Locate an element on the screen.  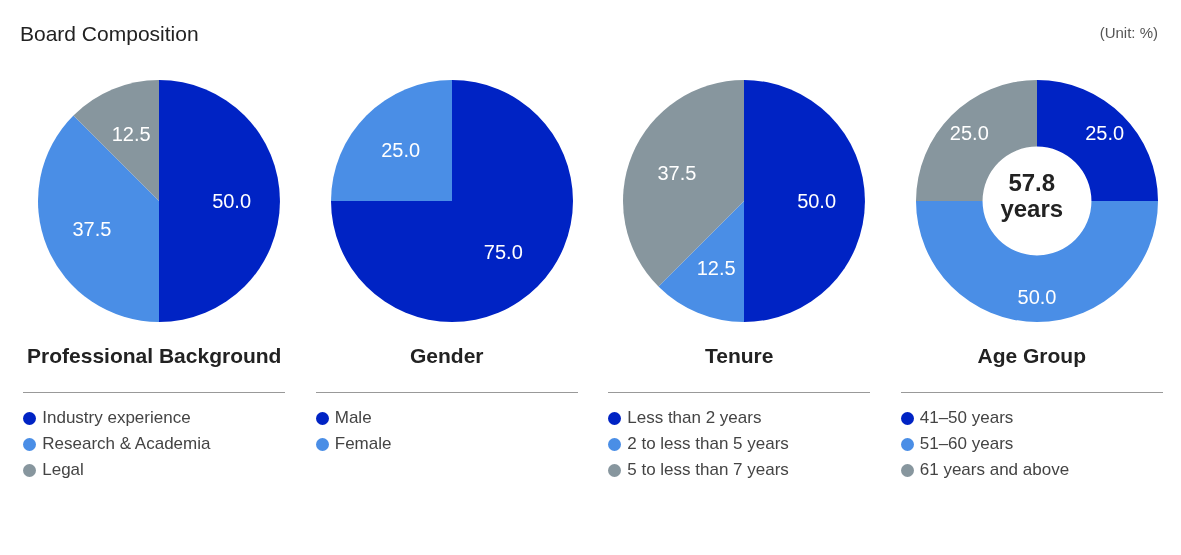
legend-label: Female is located at coordinates (363, 444).